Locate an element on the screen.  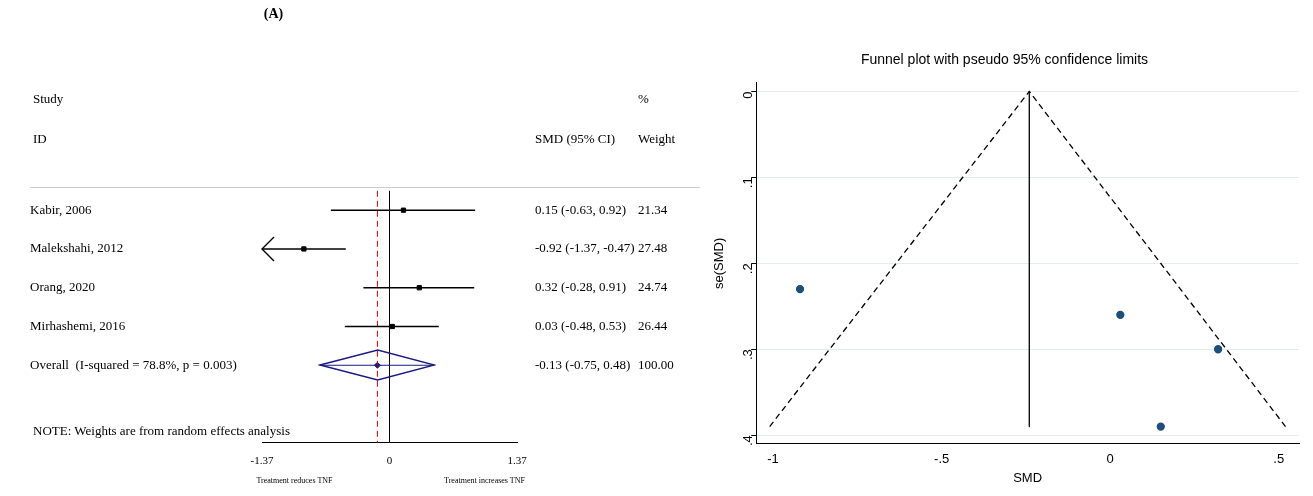
y-tick-label: Orang, 2020 is located at coordinates (62, 287).